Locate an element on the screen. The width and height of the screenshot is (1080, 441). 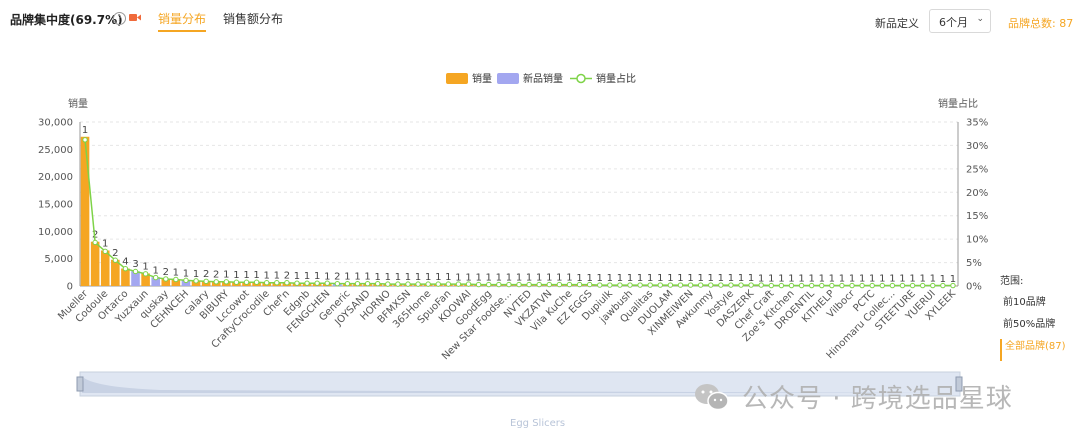
new-product-period-value: 6个月 is located at coordinates (953, 22).